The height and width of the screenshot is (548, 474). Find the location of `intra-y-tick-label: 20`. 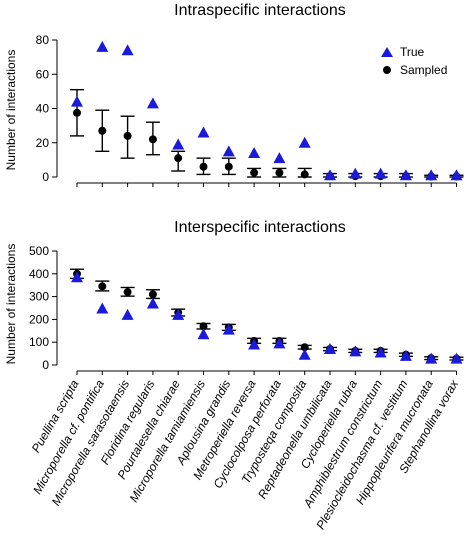

intra-y-tick-label: 20 is located at coordinates (43, 143).